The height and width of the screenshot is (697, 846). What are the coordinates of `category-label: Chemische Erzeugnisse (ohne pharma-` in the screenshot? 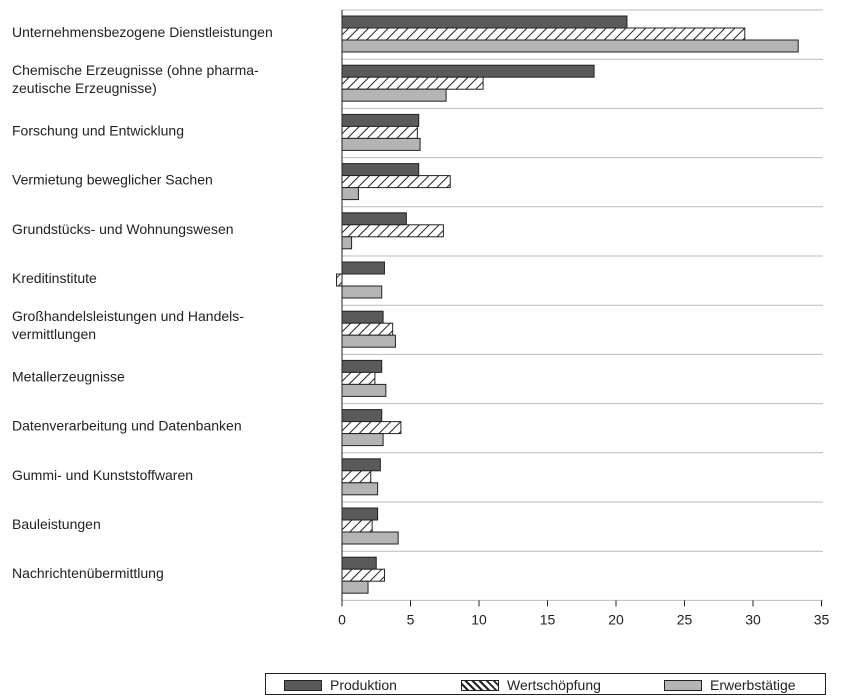 It's located at (135, 70).